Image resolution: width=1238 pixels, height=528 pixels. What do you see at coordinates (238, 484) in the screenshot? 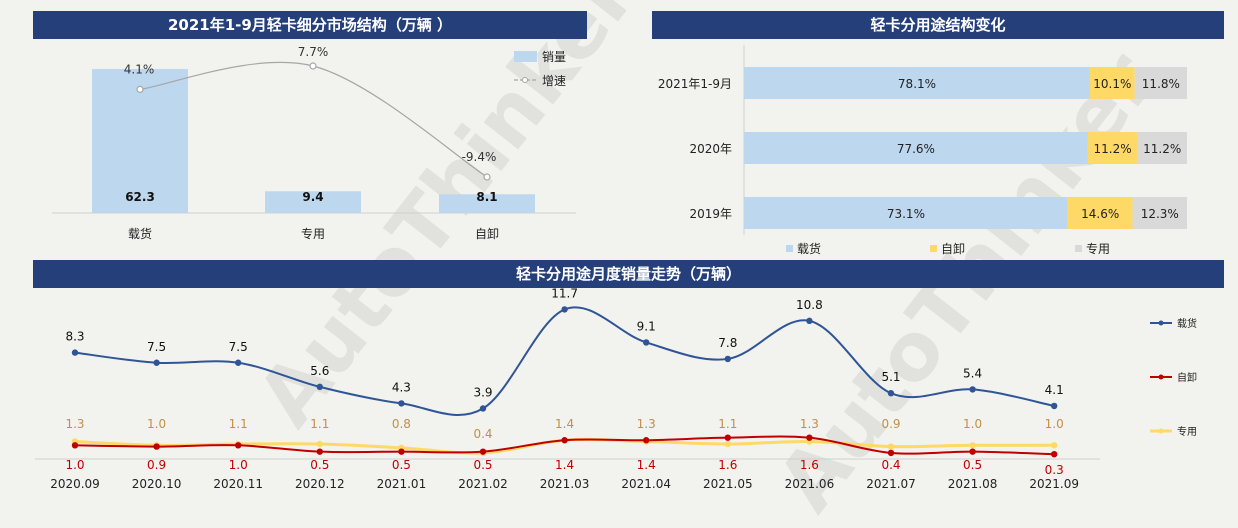
I see `x-tick-label: 2020.11` at bounding box center [238, 484].